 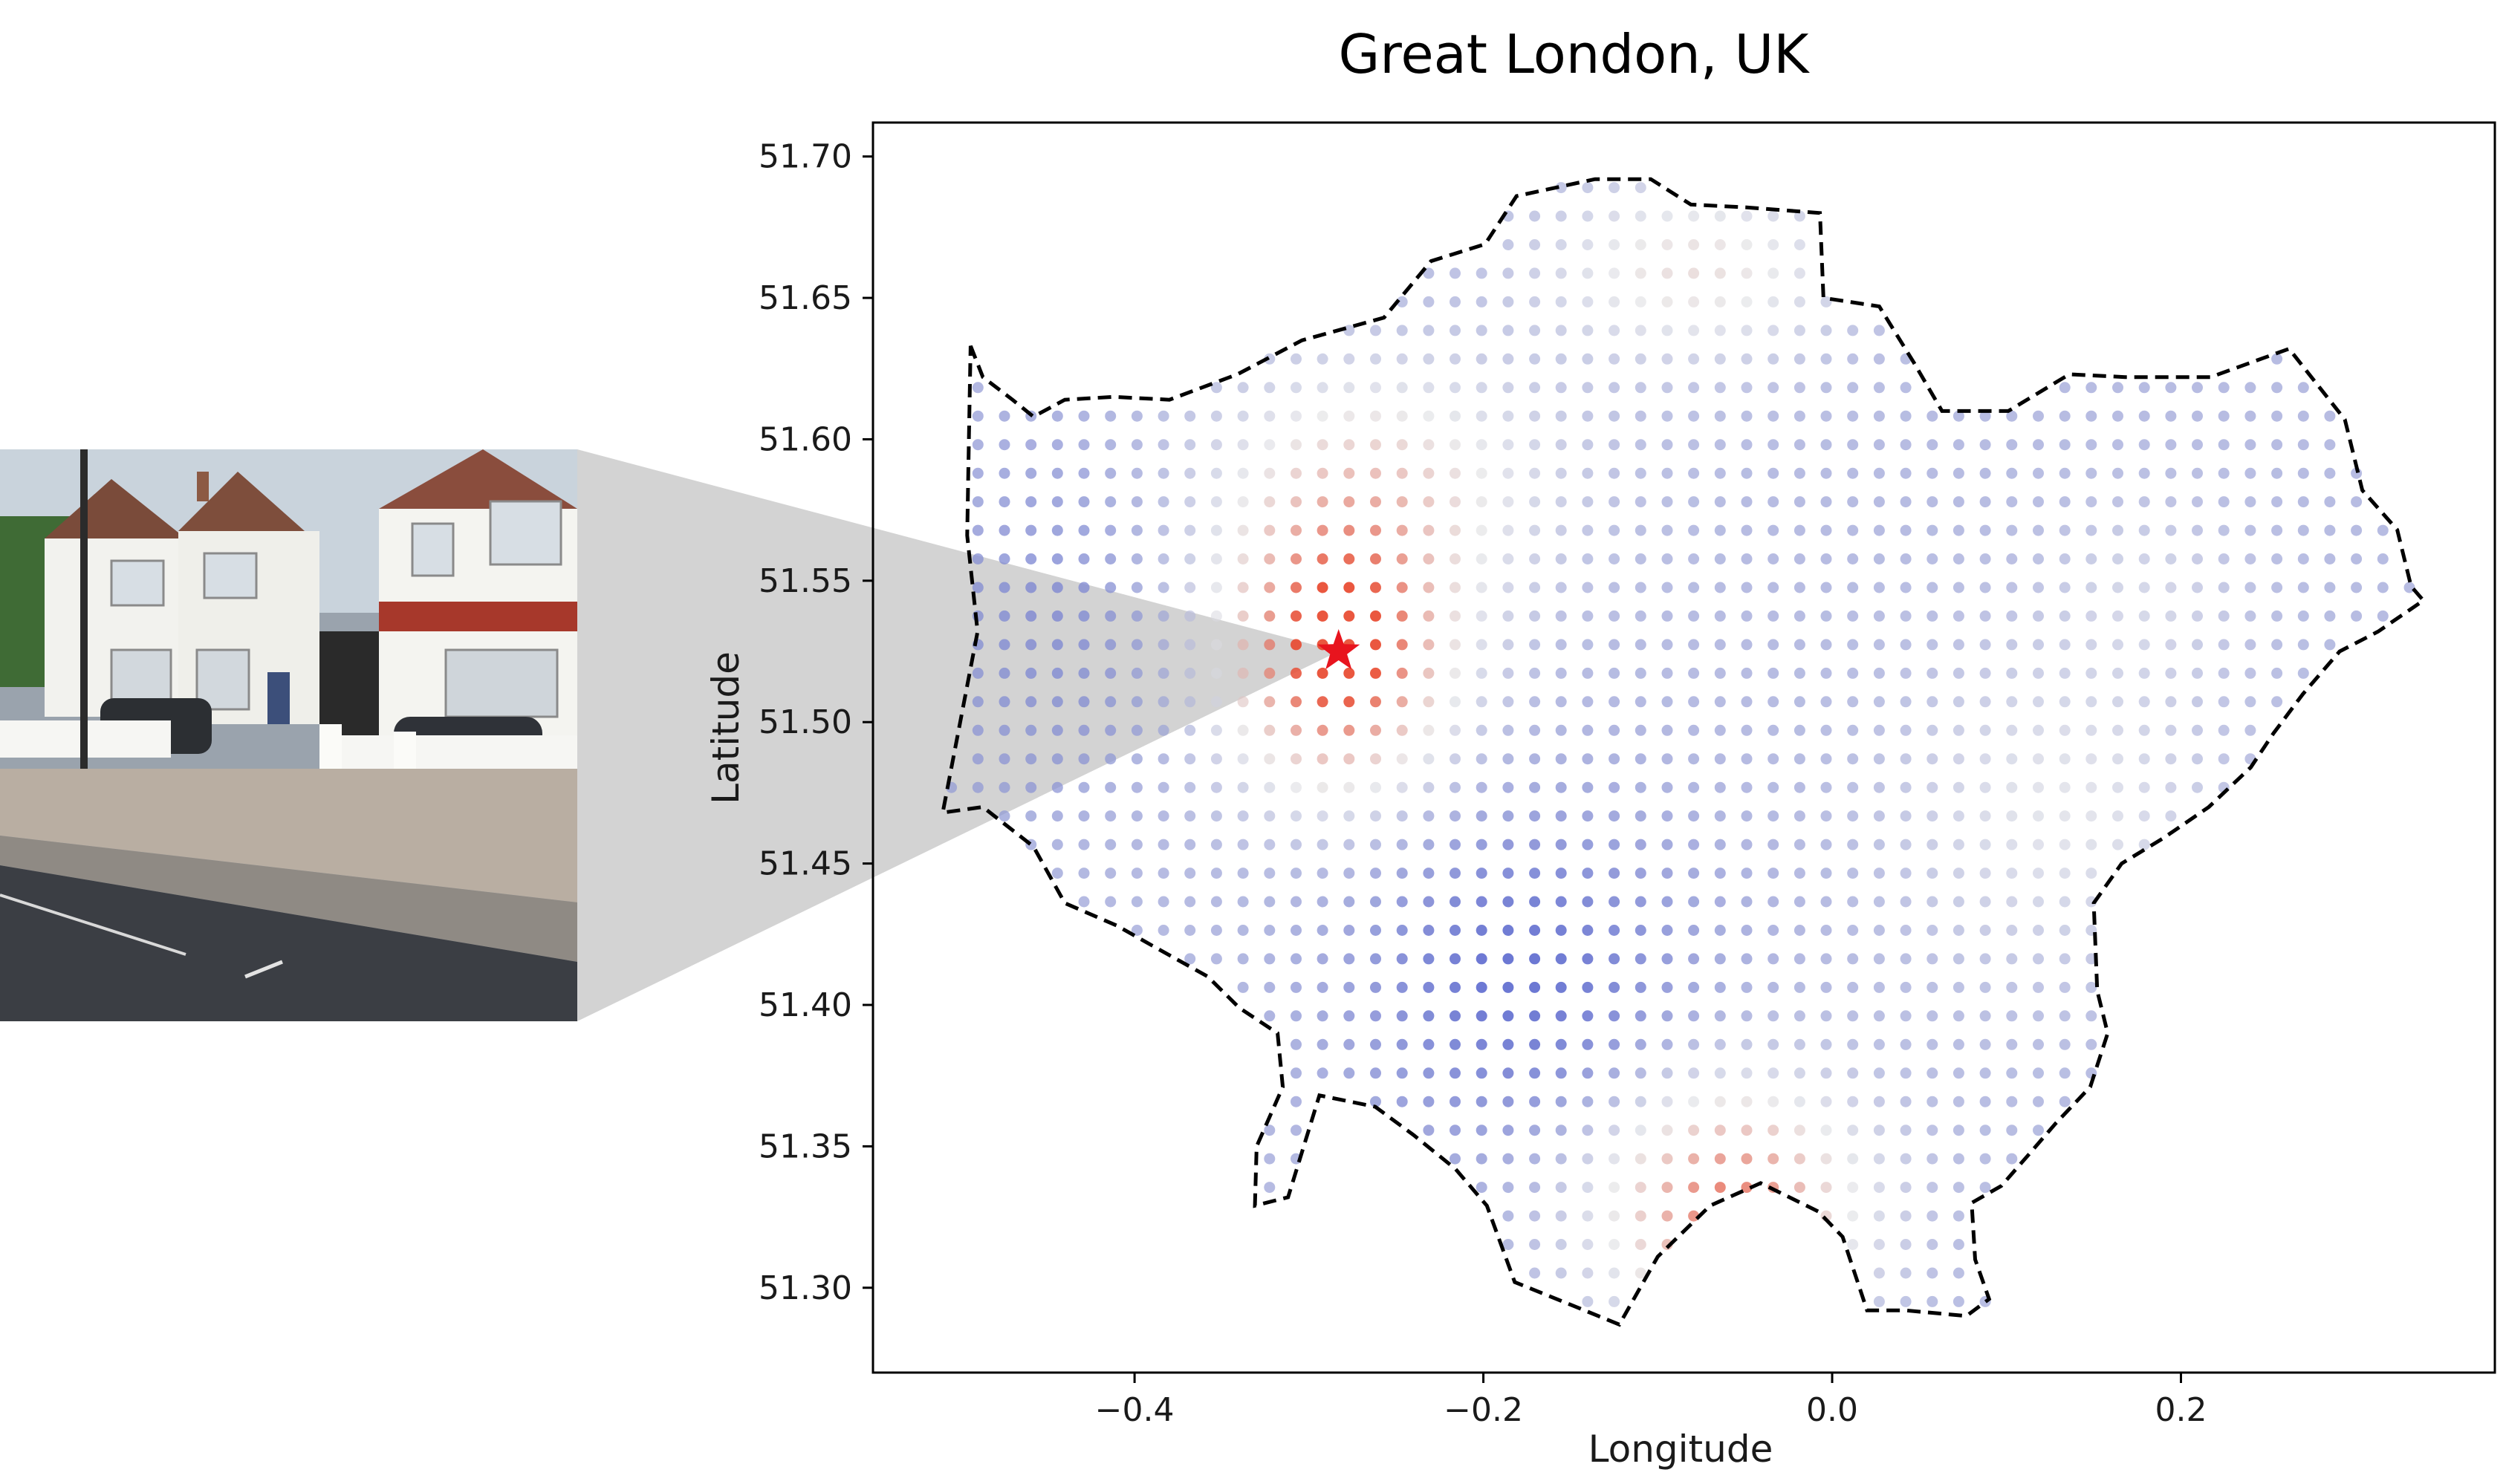 What do you see at coordinates (1339, 650) in the screenshot?
I see `star-marker` at bounding box center [1339, 650].